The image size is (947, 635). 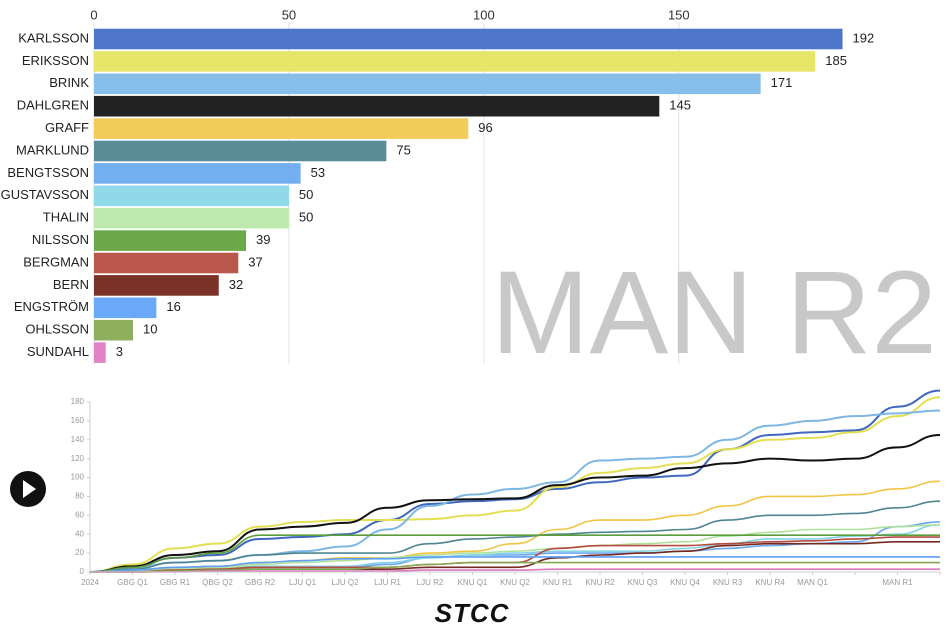 What do you see at coordinates (263, 239) in the screenshot?
I see `value-label: 39` at bounding box center [263, 239].